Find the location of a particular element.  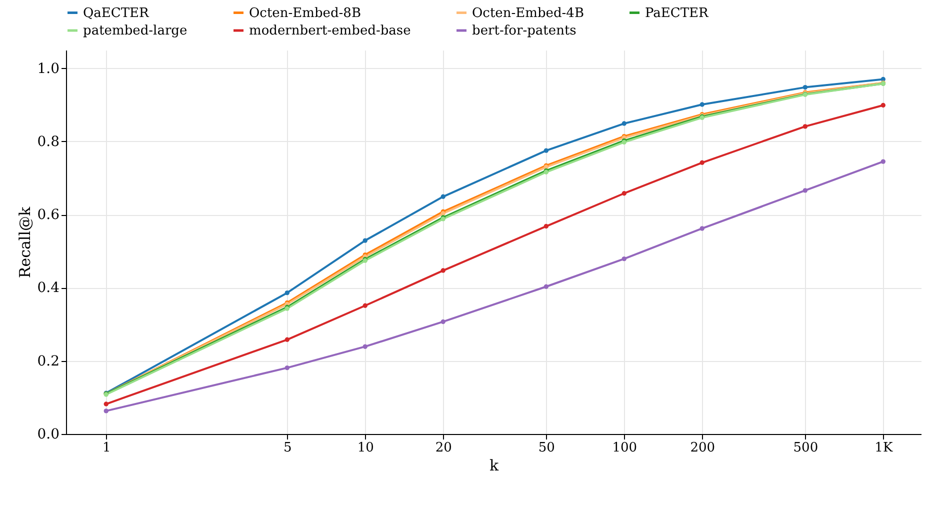

y-tick-label: 0.8 is located at coordinates (48, 142).